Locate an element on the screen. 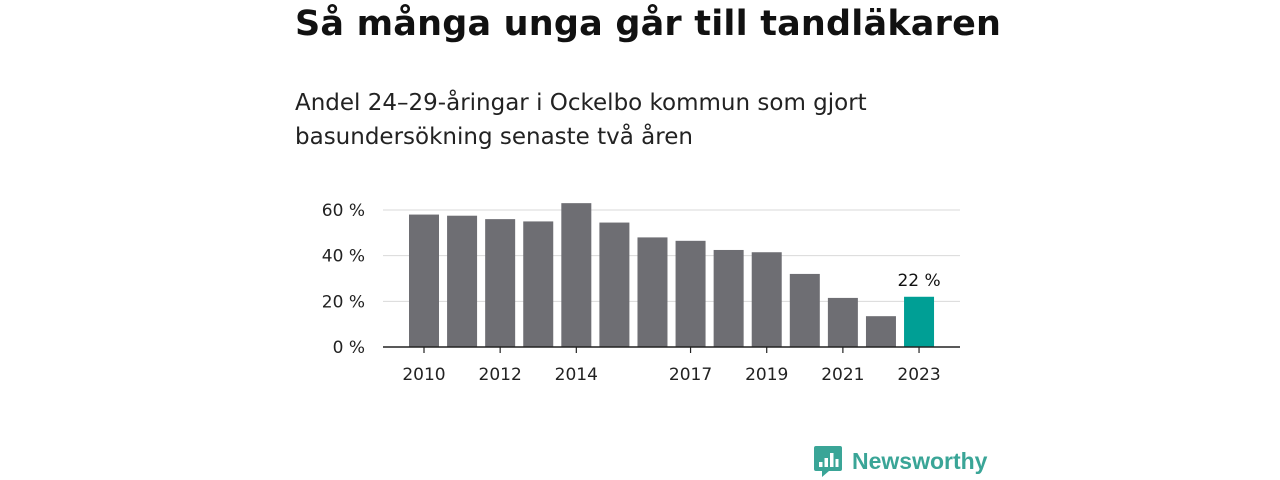 This screenshot has height=480, width=1280. bar-2014 is located at coordinates (576, 275).